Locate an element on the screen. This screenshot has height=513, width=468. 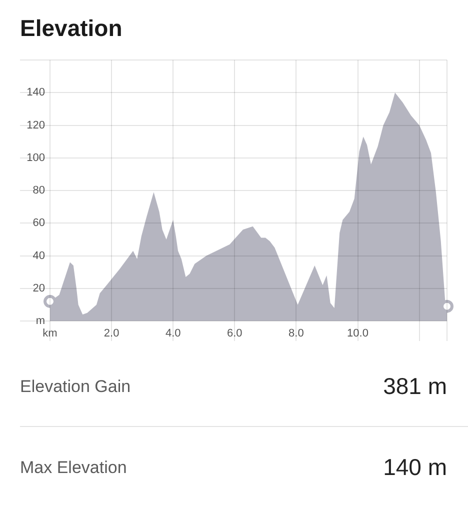
text: Elevation Gain is located at coordinates (75, 387).